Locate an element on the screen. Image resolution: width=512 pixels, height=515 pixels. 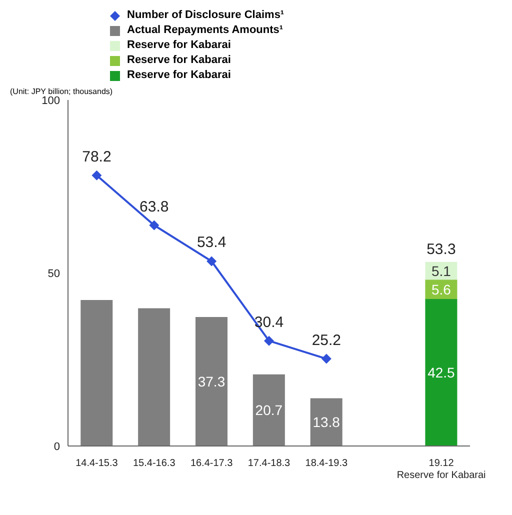
x-tick-label: 19.12 Reserve for Kabarai is located at coordinates (441, 469).